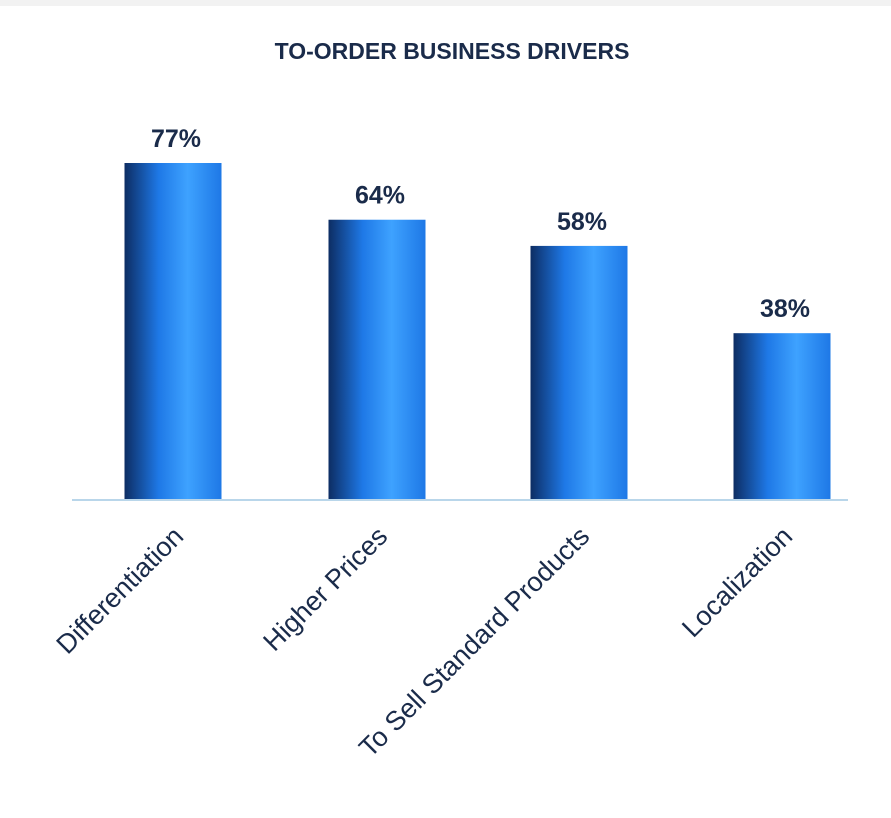 The image size is (891, 818). Describe the element at coordinates (176, 139) in the screenshot. I see `value-label-1: 77%` at that location.